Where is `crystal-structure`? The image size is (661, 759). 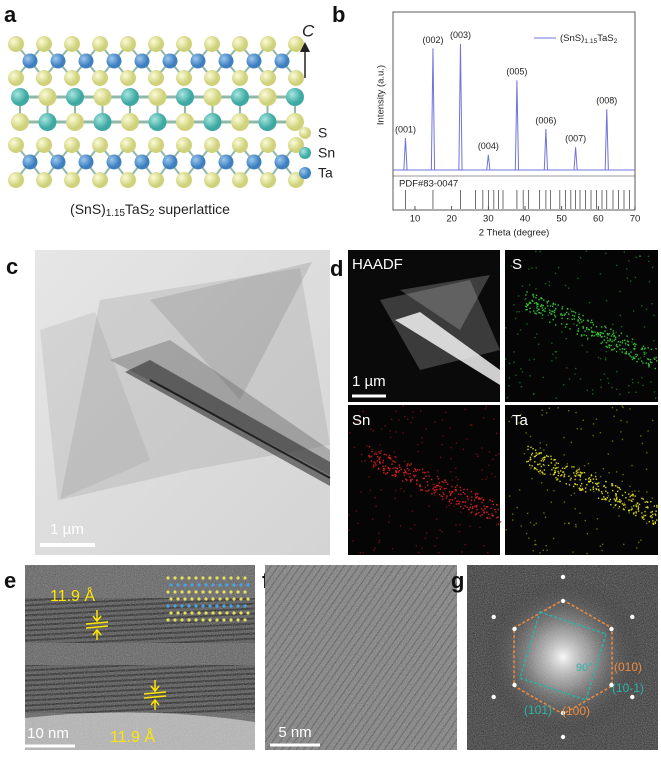
crystal-structure is located at coordinates (156, 112).